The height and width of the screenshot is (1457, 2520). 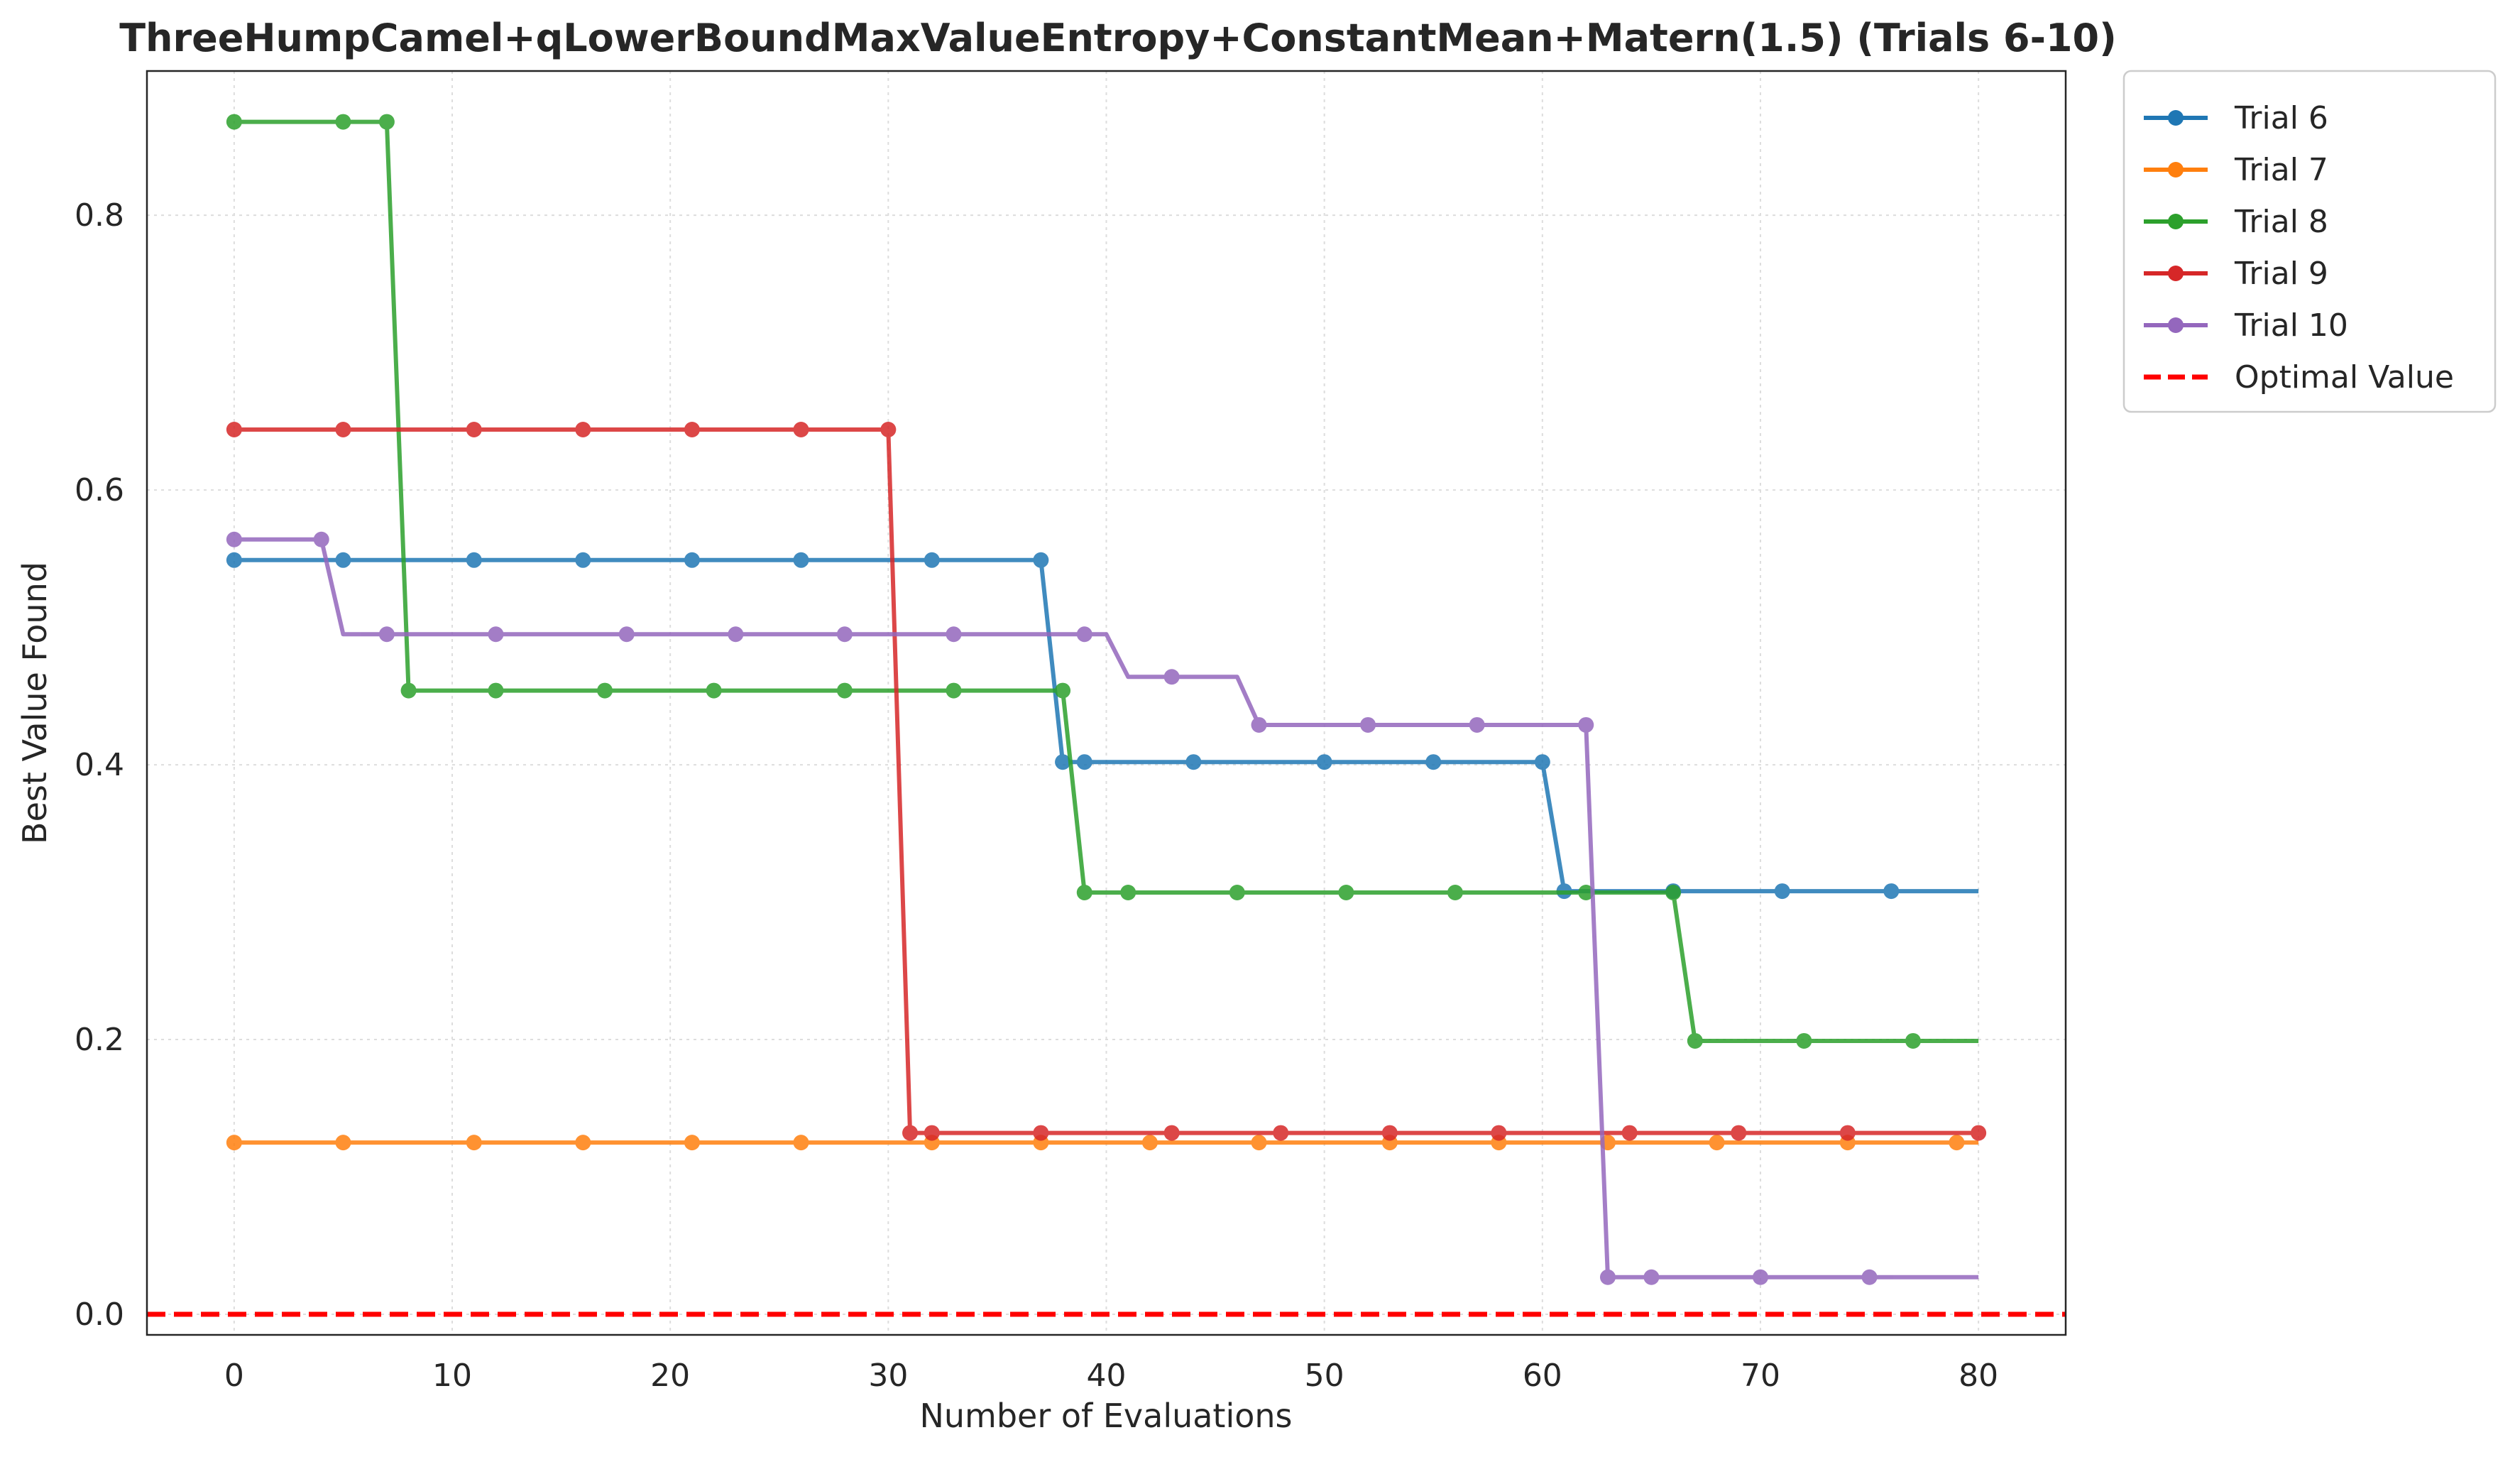 What do you see at coordinates (100, 490) in the screenshot?
I see `y-tick-label: 0.6` at bounding box center [100, 490].